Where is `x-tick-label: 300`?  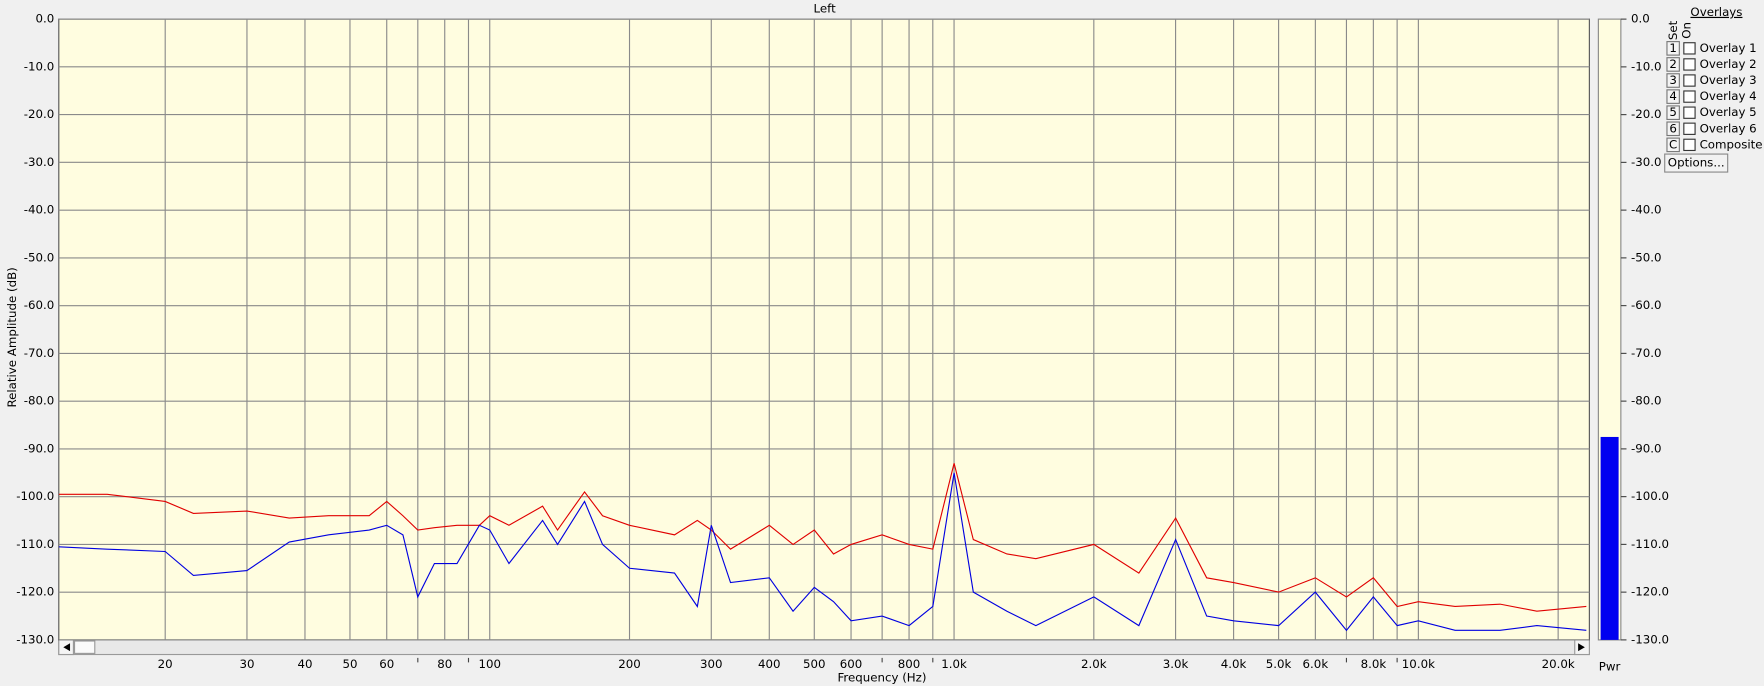 x-tick-label: 300 is located at coordinates (711, 664).